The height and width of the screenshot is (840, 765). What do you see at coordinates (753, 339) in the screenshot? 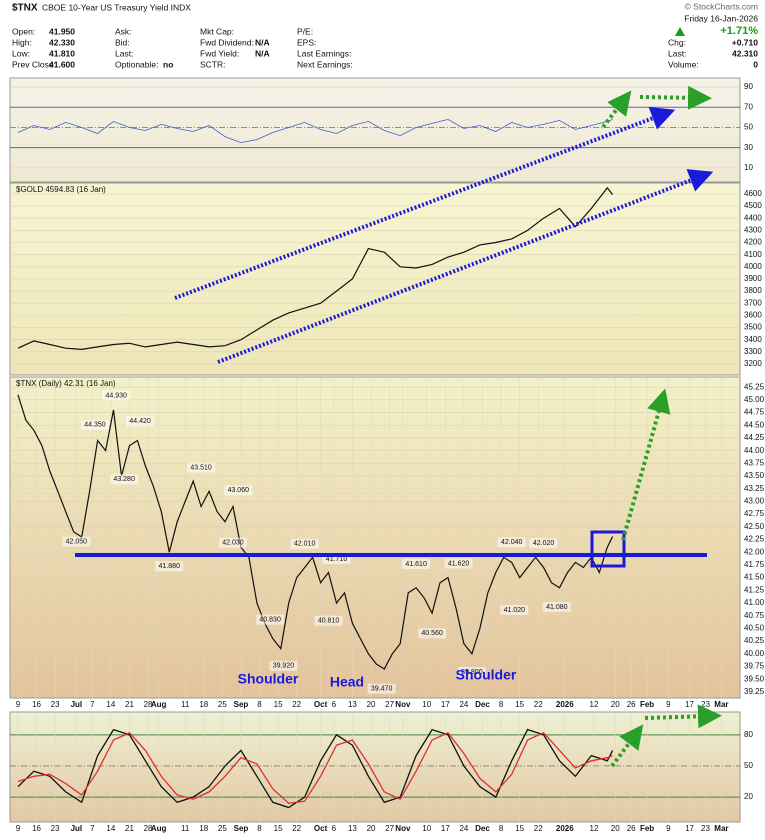
I see `y-tick-label: 3400` at bounding box center [753, 339].